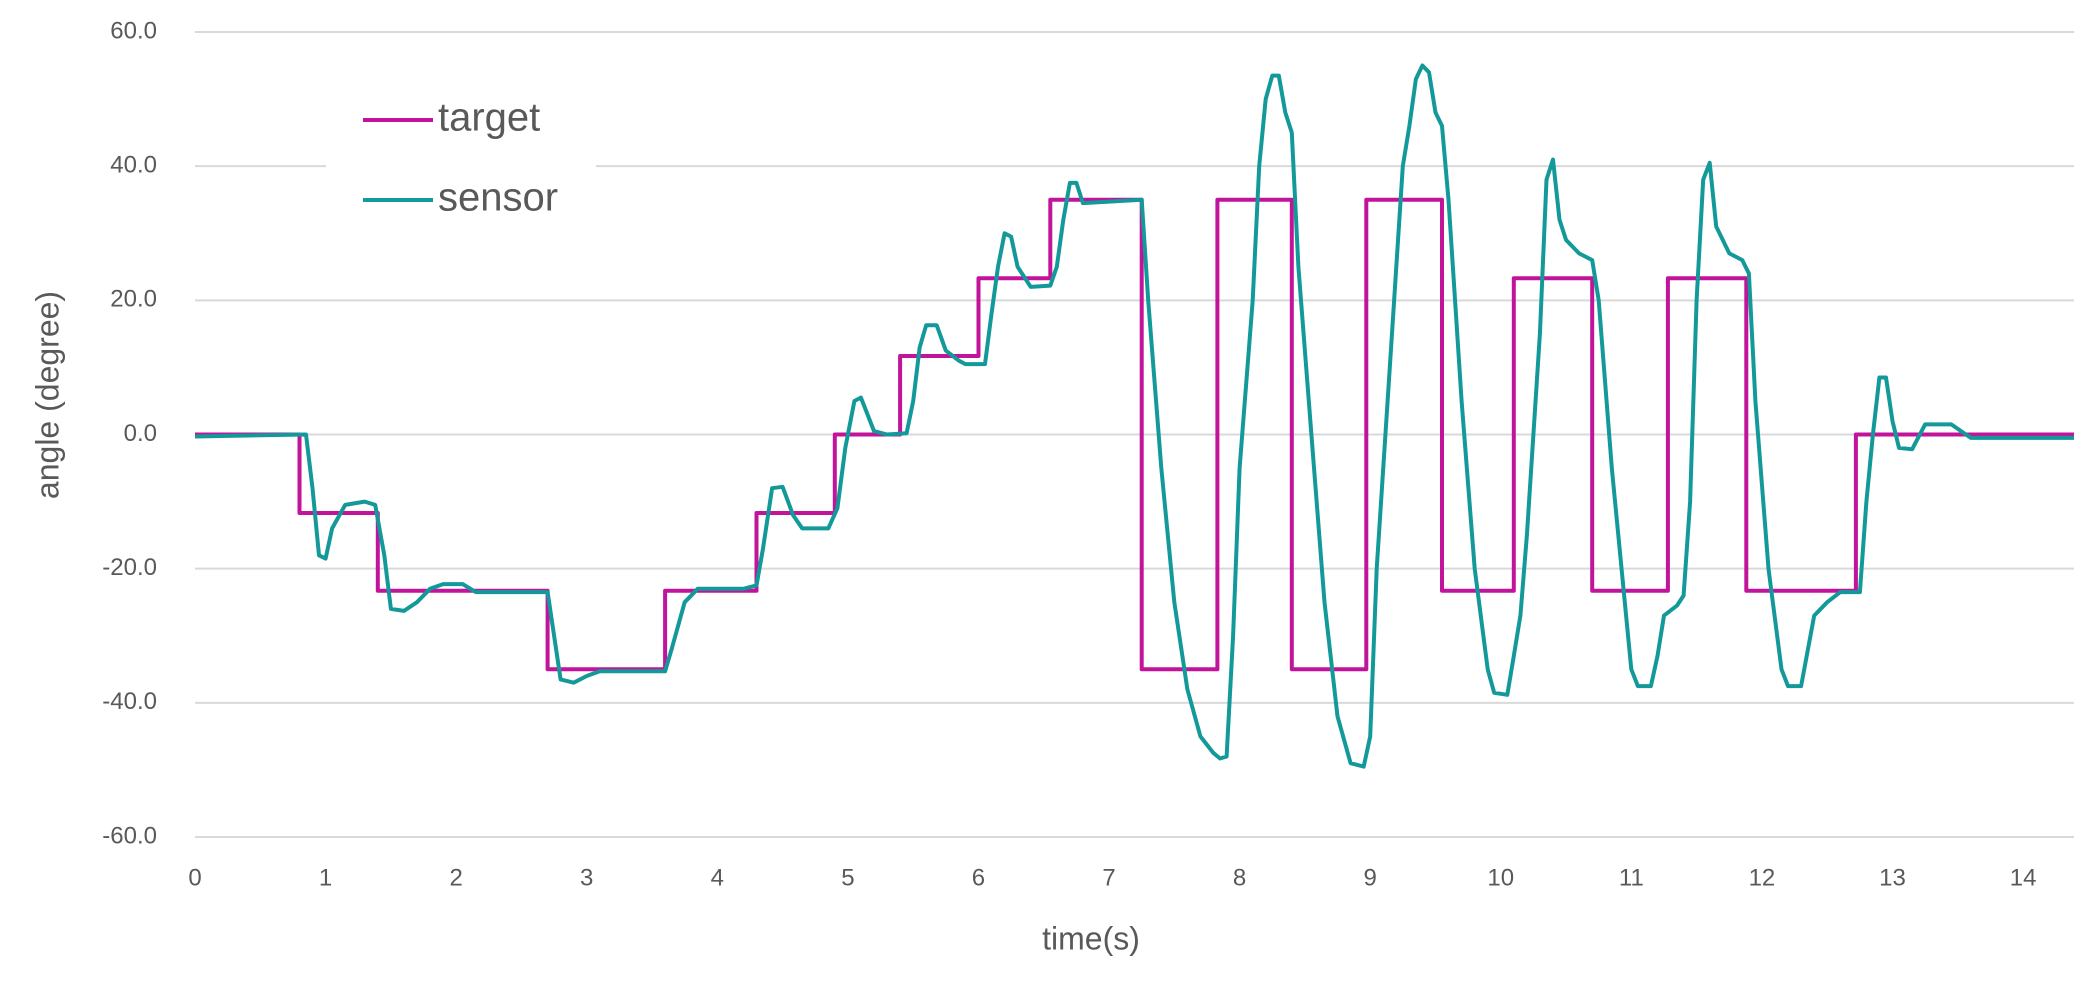  What do you see at coordinates (455, 877) in the screenshot?
I see `x-tick-label: 2` at bounding box center [455, 877].